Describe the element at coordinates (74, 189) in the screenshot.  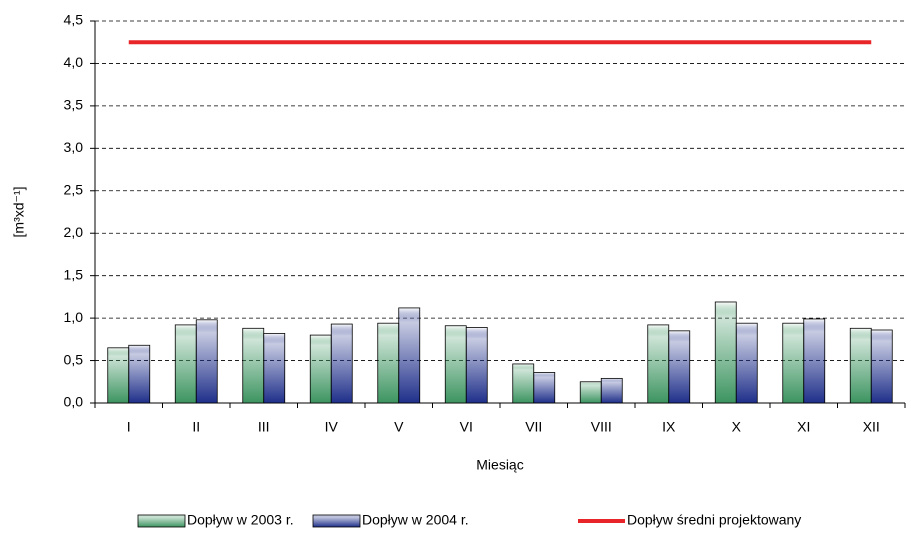
I see `y-tick-label: 2,5` at that location.